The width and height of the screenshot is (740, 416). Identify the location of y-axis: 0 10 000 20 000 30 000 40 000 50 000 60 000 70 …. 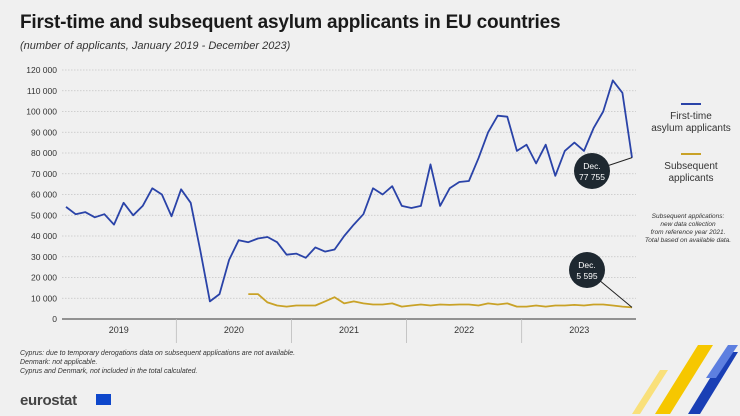
(41, 194).